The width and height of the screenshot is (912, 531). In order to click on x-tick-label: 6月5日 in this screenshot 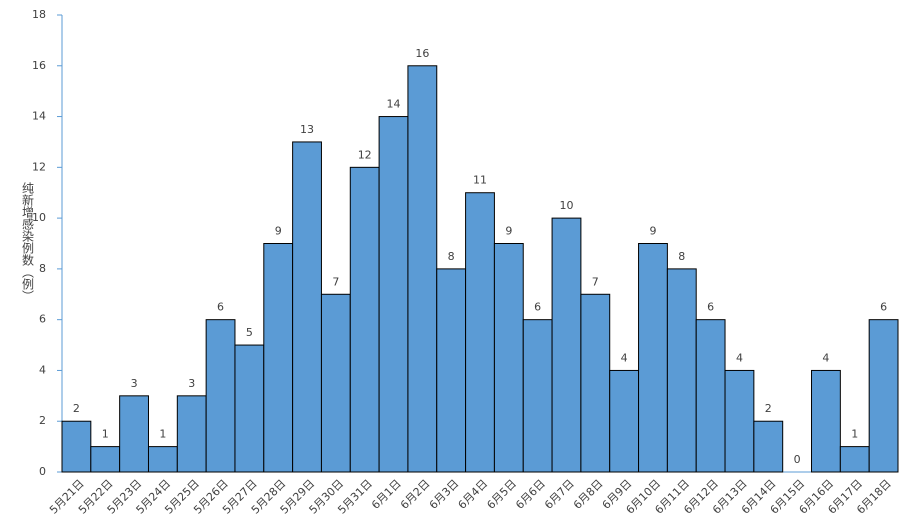, I will do `click(501, 494)`.